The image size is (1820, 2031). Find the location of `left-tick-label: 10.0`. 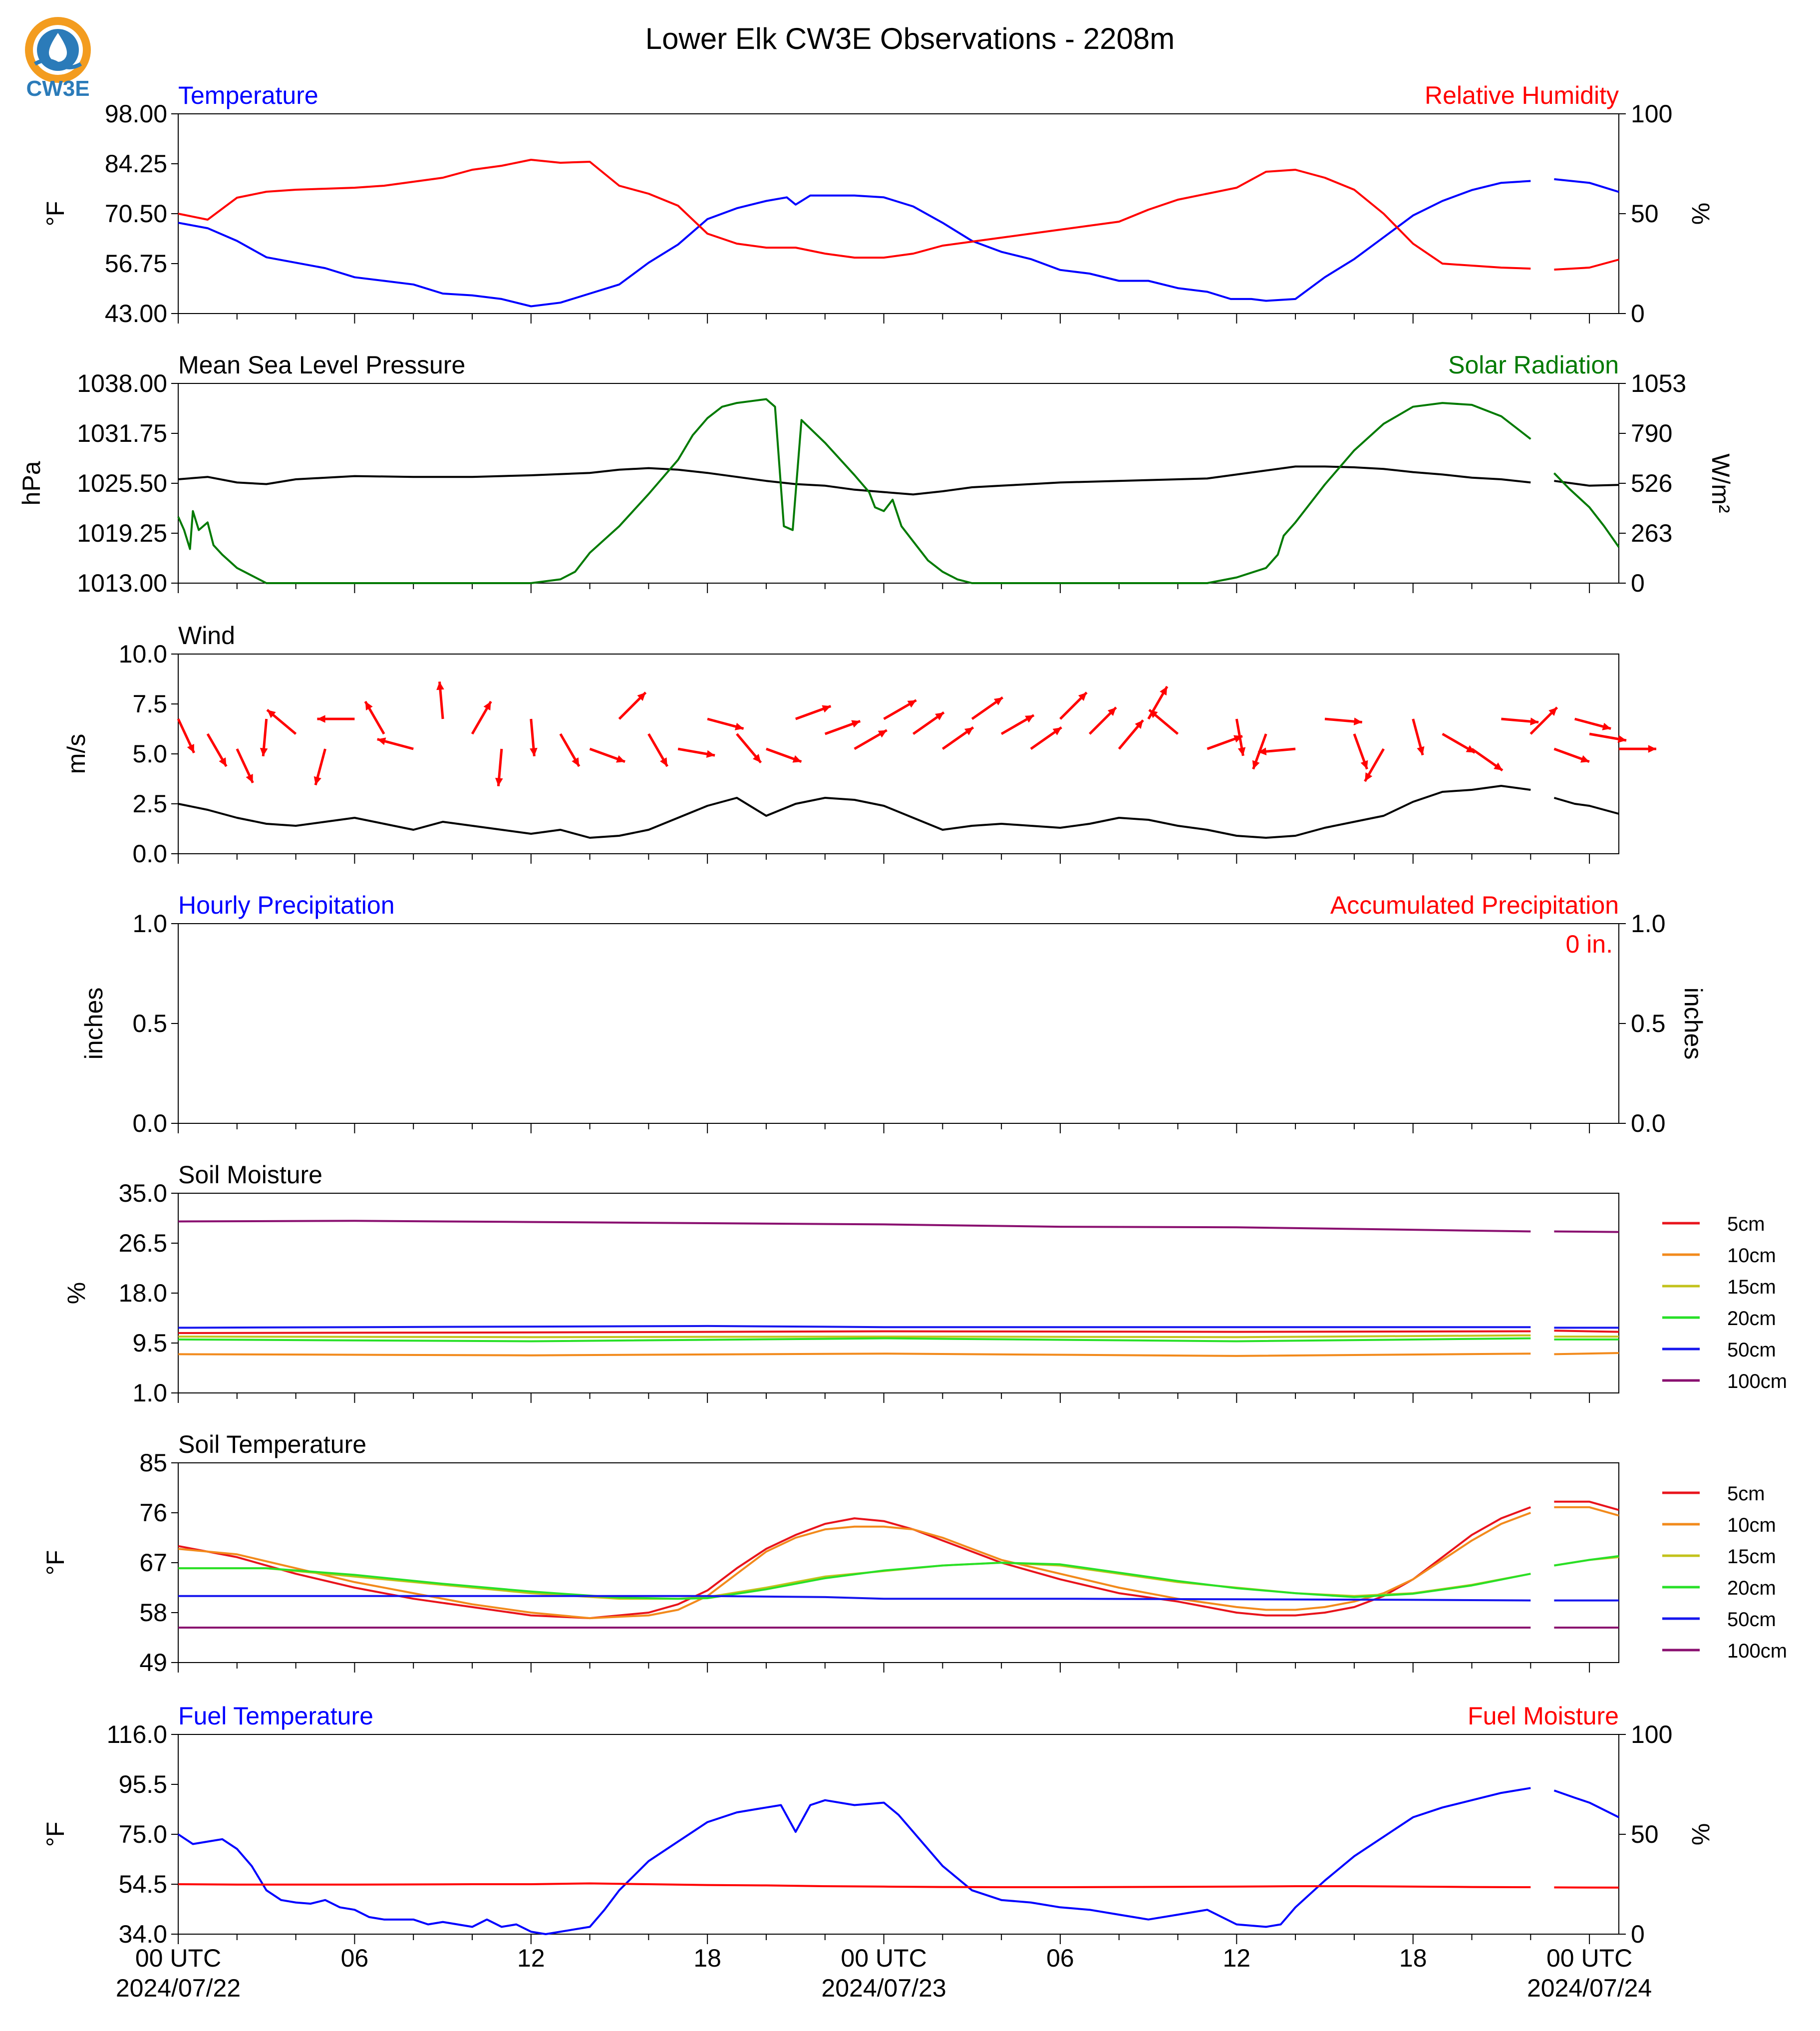

left-tick-label: 10.0 is located at coordinates (143, 654).